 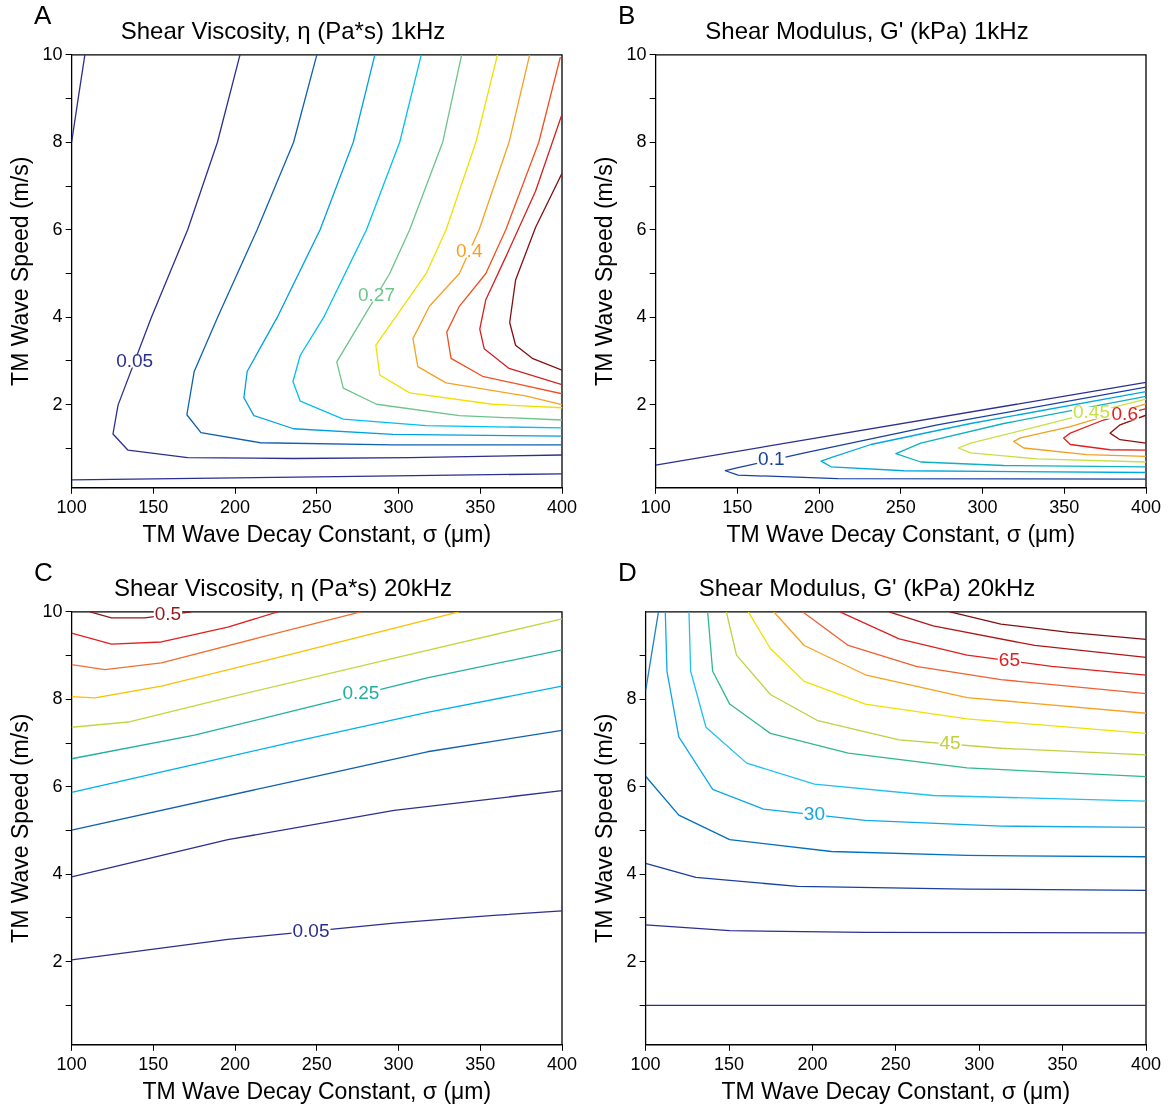 What do you see at coordinates (1009, 660) in the screenshot?
I see `series-label: 65` at bounding box center [1009, 660].